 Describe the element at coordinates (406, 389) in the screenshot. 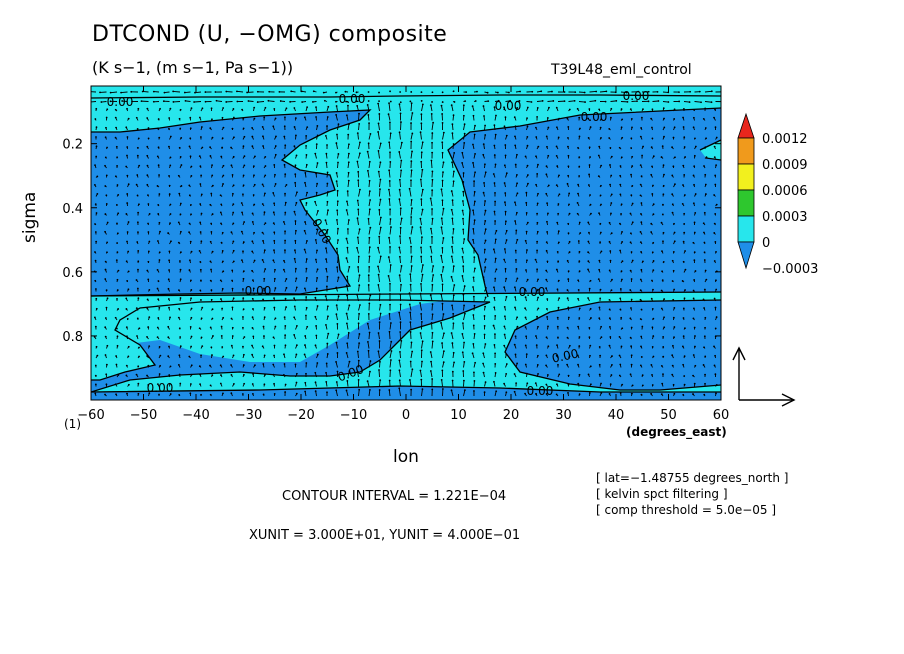

I see `contour-line` at that location.